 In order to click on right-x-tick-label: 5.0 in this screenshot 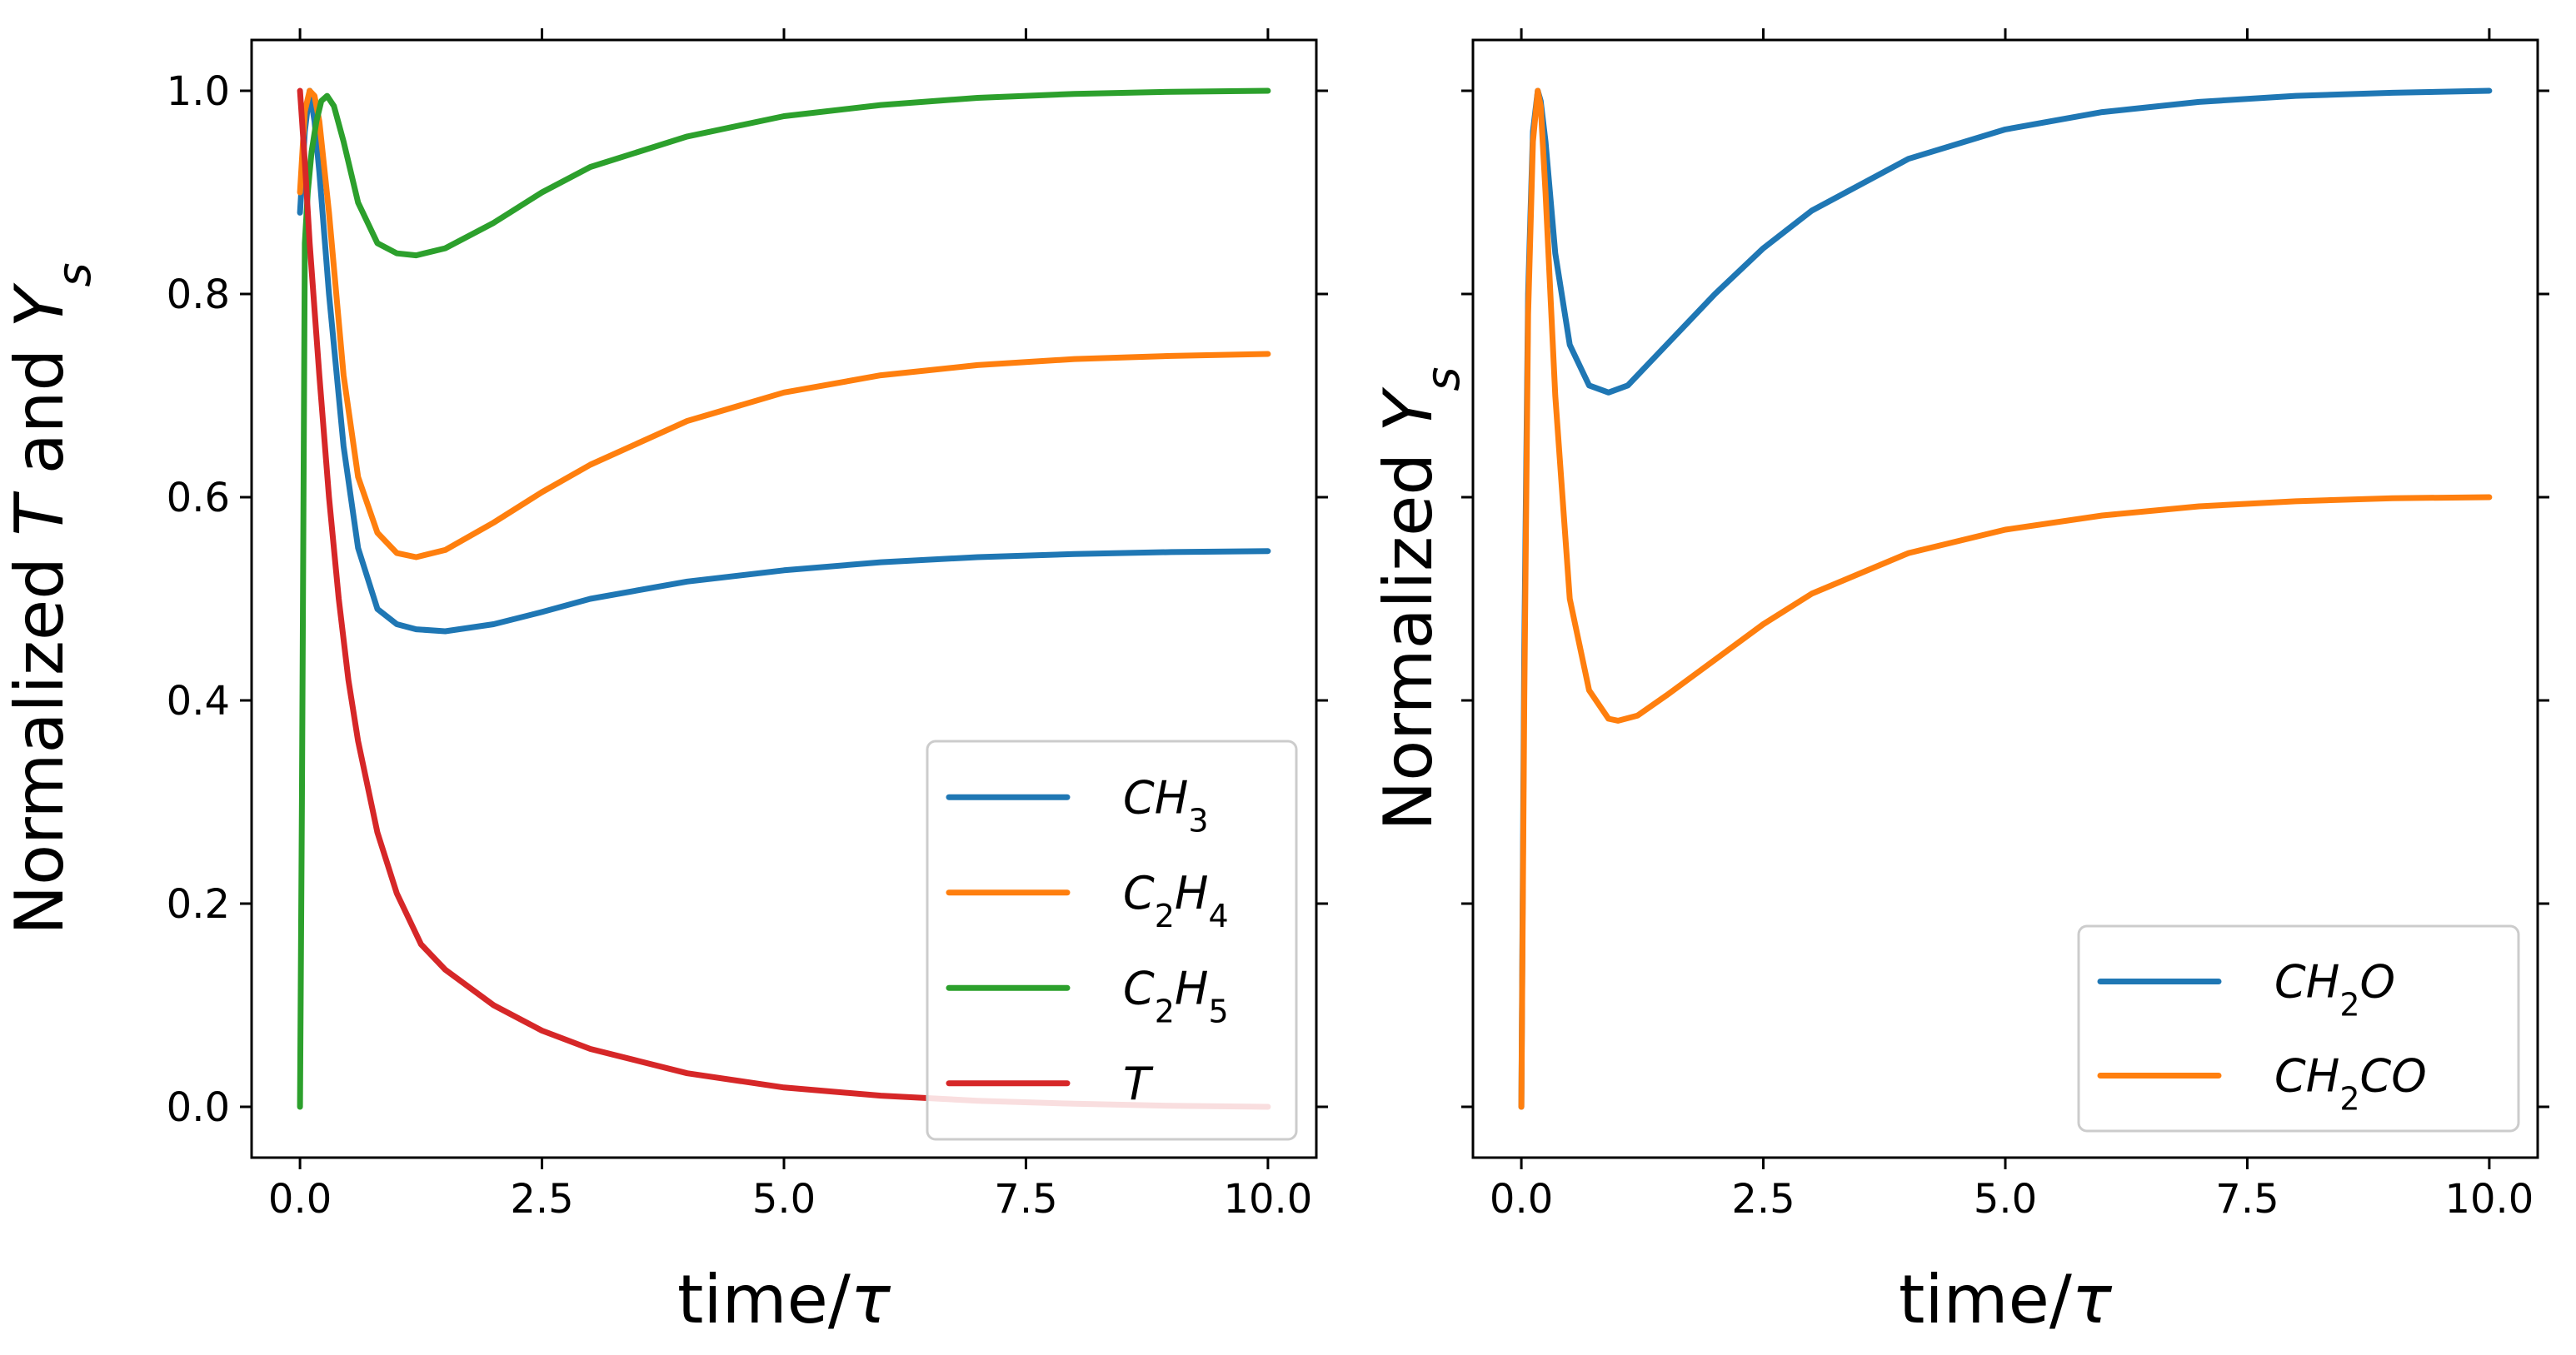, I will do `click(2005, 1199)`.